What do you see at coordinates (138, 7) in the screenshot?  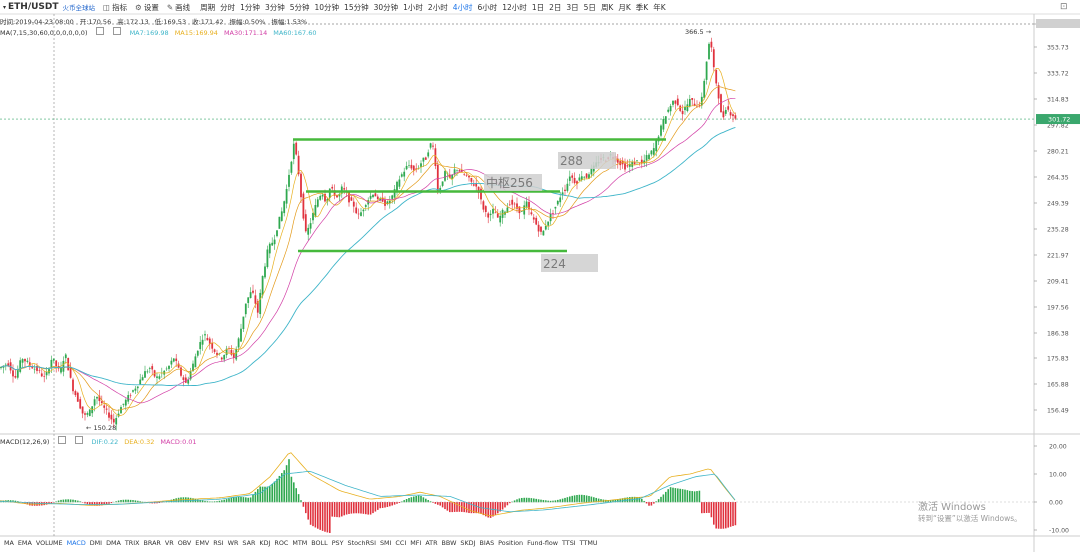 I see `gear-icon: ⚙` at bounding box center [138, 7].